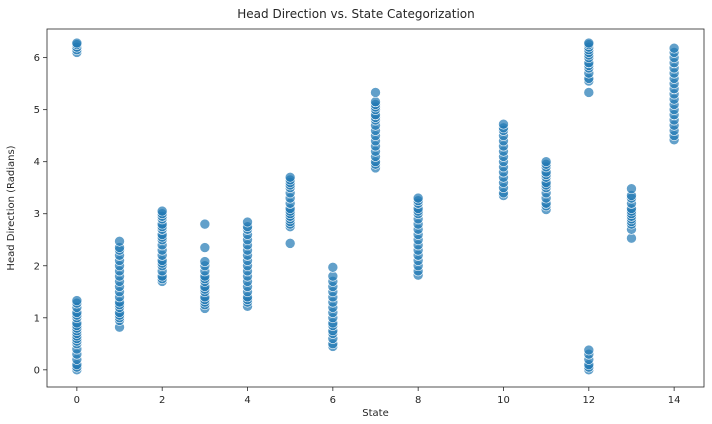 This screenshot has height=424, width=712. Describe the element at coordinates (11, 207) in the screenshot. I see `y-axis-title: Head Direction (Radians)` at that location.